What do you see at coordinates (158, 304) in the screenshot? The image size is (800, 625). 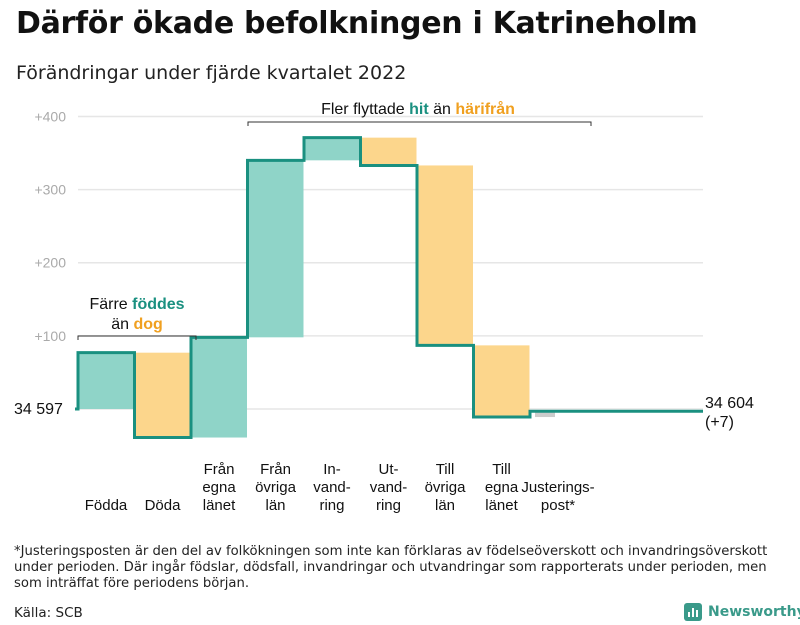 I see `annotation-highlight-hit: föddes` at bounding box center [158, 304].